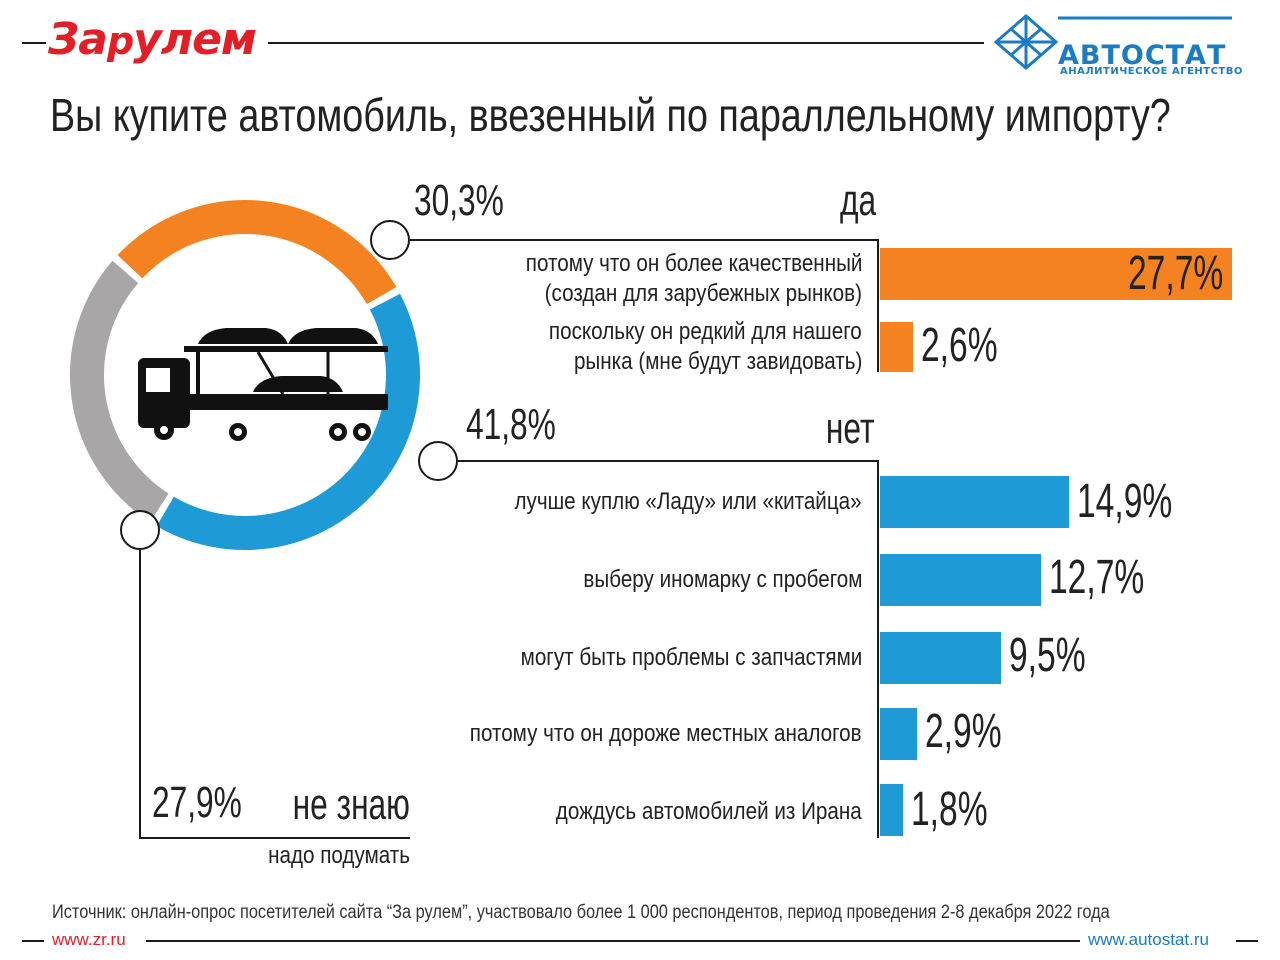 The height and width of the screenshot is (960, 1280). What do you see at coordinates (693, 263) in the screenshot?
I see `yes-reason-1-line1: потому что он более качественный` at bounding box center [693, 263].